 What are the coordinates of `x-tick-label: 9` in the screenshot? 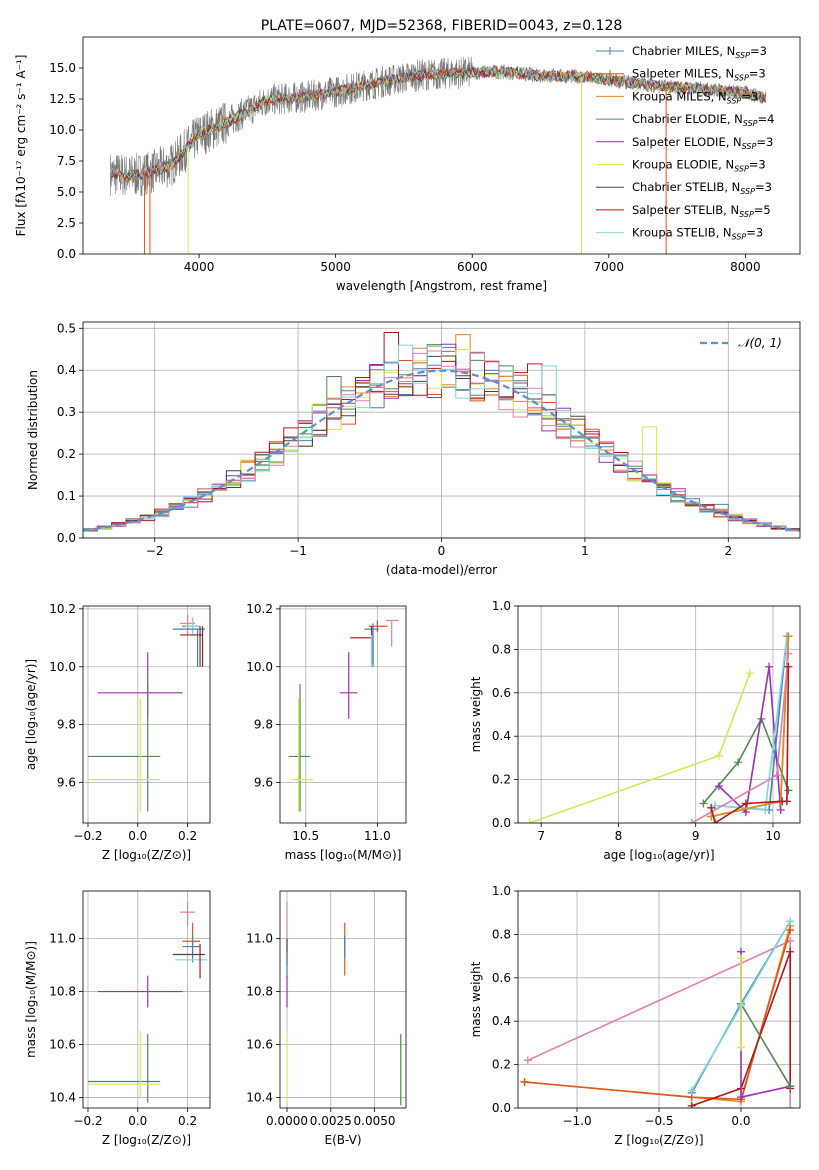 It's located at (696, 836).